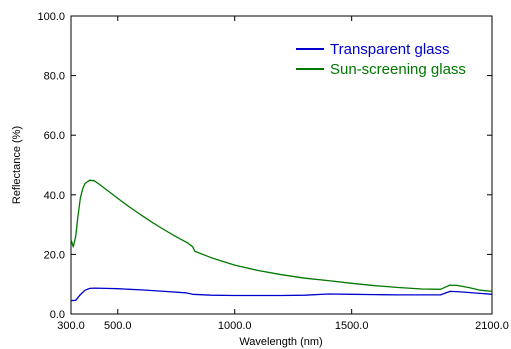 This screenshot has height=349, width=511. What do you see at coordinates (54, 77) in the screenshot?
I see `y-tick-label: 80.0` at bounding box center [54, 77].